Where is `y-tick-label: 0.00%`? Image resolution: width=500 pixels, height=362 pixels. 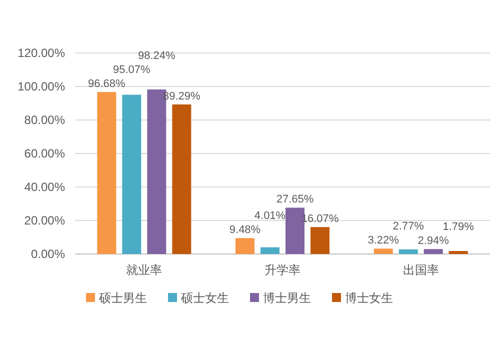 y-tick-label: 0.00% is located at coordinates (48, 254).